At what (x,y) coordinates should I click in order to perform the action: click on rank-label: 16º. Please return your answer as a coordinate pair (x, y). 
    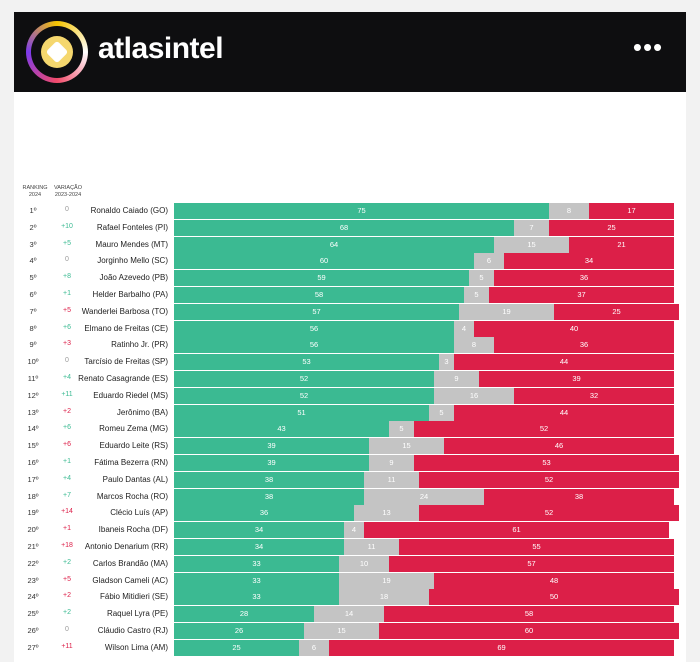
    Looking at the image, I should click on (33, 462).